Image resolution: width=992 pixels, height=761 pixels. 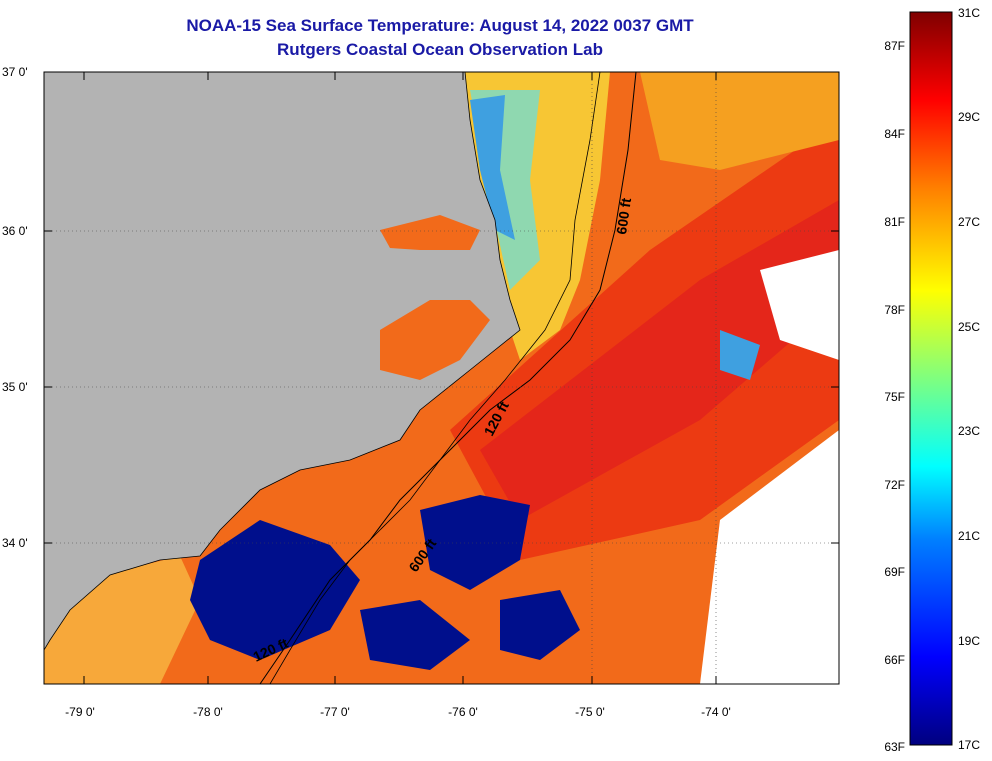 What do you see at coordinates (969, 431) in the screenshot?
I see `colorbar-celsius-label: 23C` at bounding box center [969, 431].